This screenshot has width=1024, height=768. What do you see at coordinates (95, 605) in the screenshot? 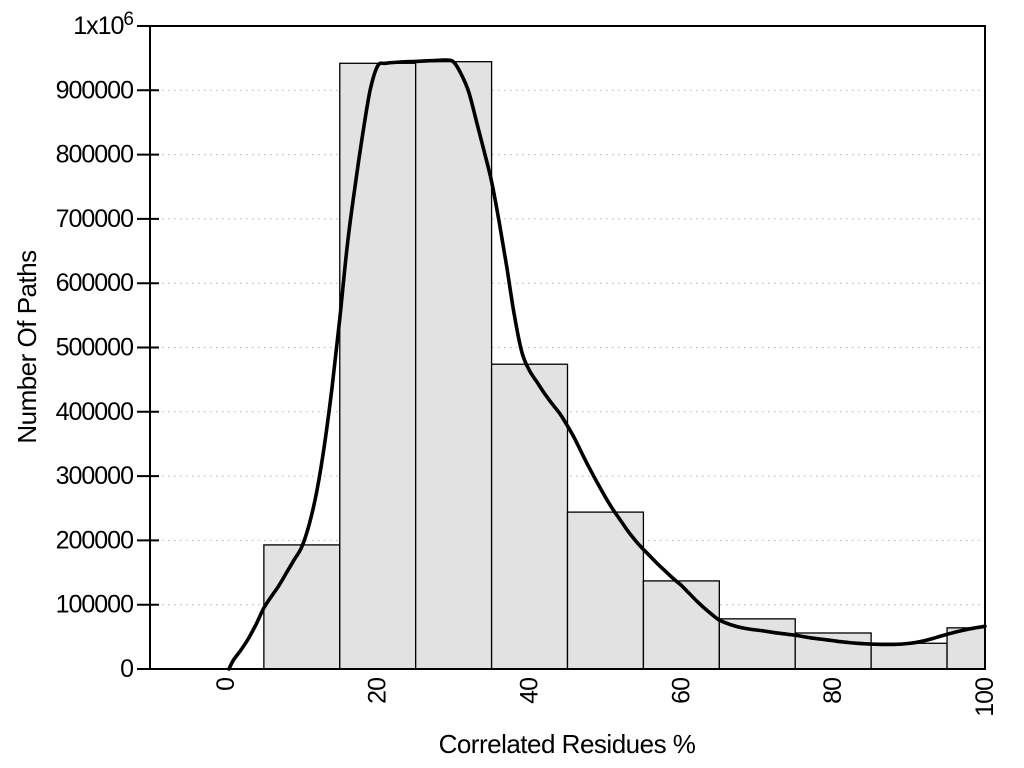
I see `y-tick-label-100000: 100000` at bounding box center [95, 605].